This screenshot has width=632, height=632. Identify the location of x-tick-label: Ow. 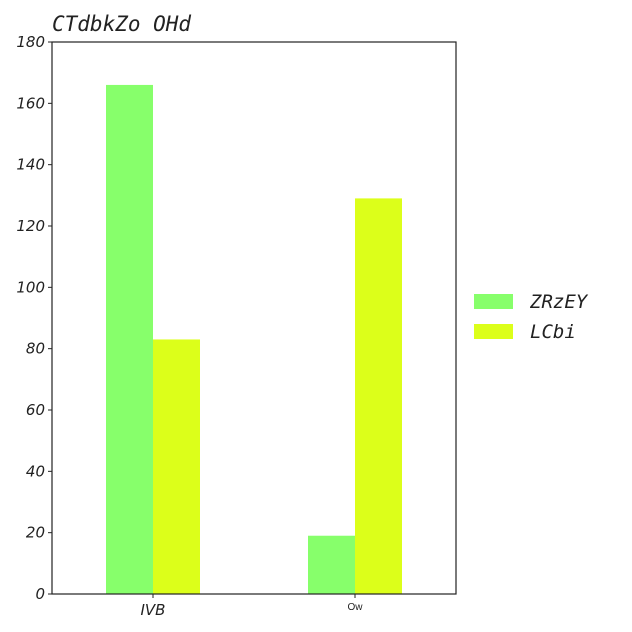
(356, 607).